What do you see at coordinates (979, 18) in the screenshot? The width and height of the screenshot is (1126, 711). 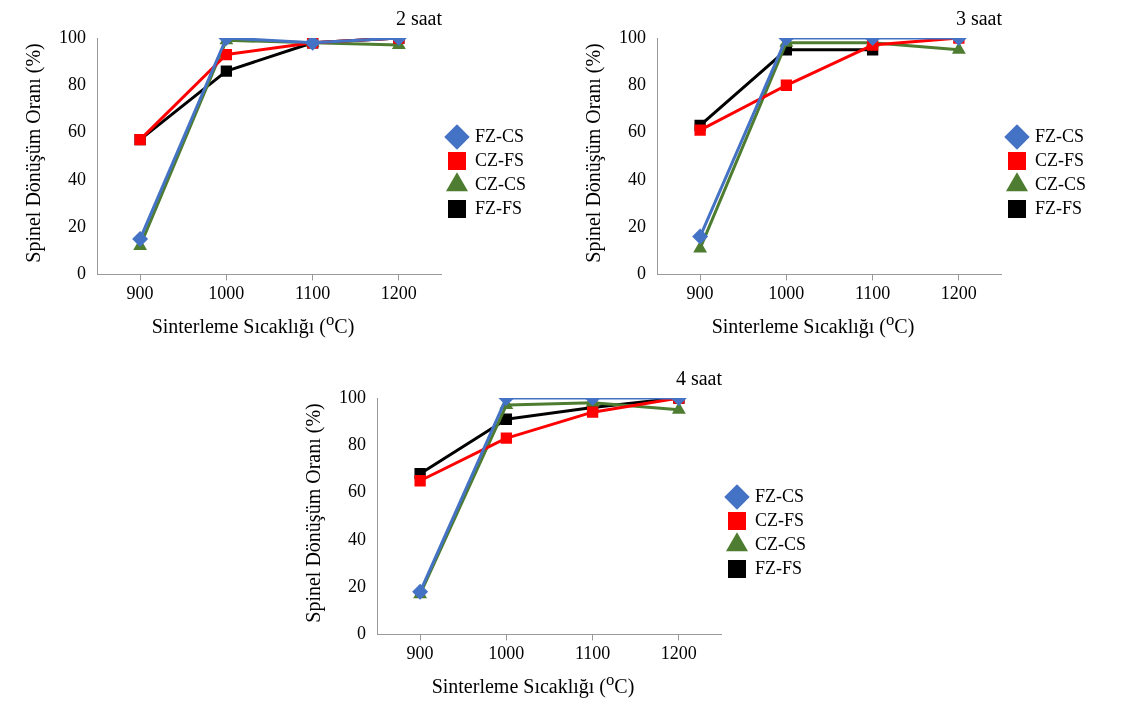 I see `chart-title: 3 saat` at bounding box center [979, 18].